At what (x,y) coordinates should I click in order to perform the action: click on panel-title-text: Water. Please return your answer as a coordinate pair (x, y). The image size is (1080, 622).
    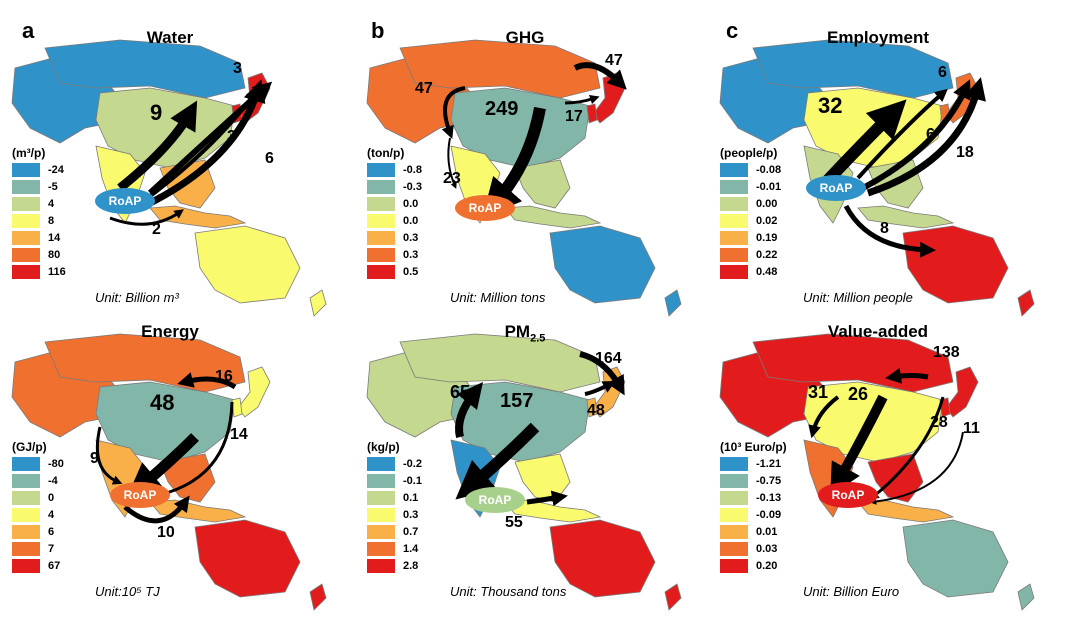
    Looking at the image, I should click on (170, 37).